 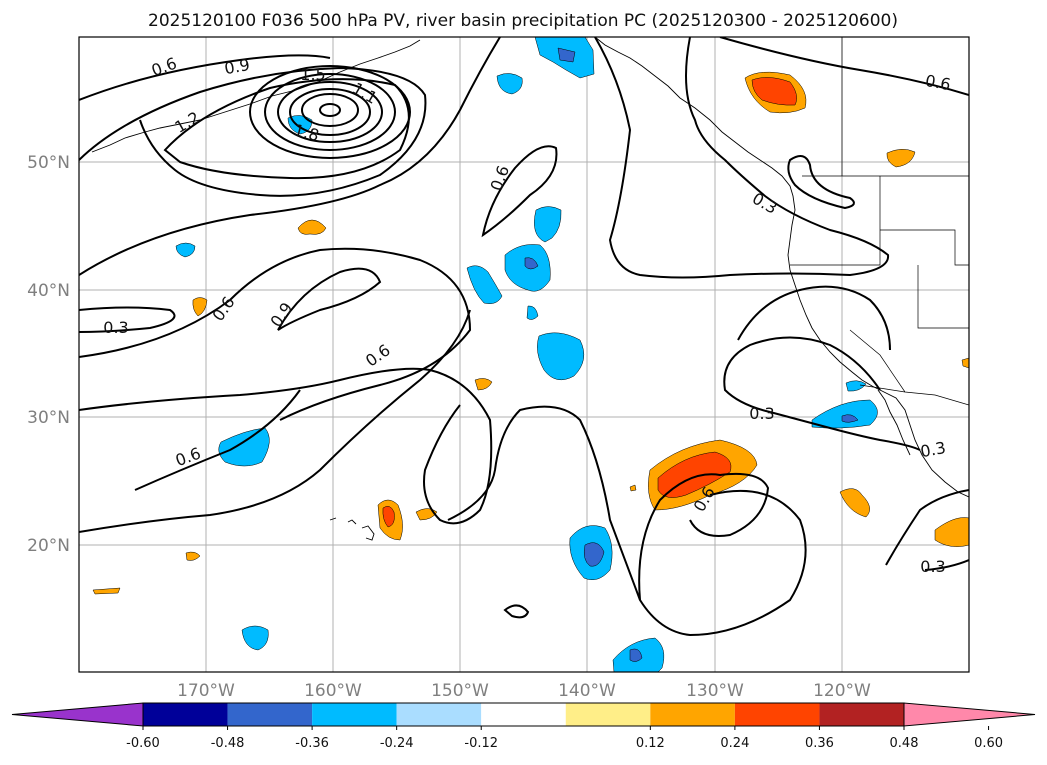 What do you see at coordinates (48, 546) in the screenshot?
I see `lat-label-20n: 20°N` at bounding box center [48, 546].